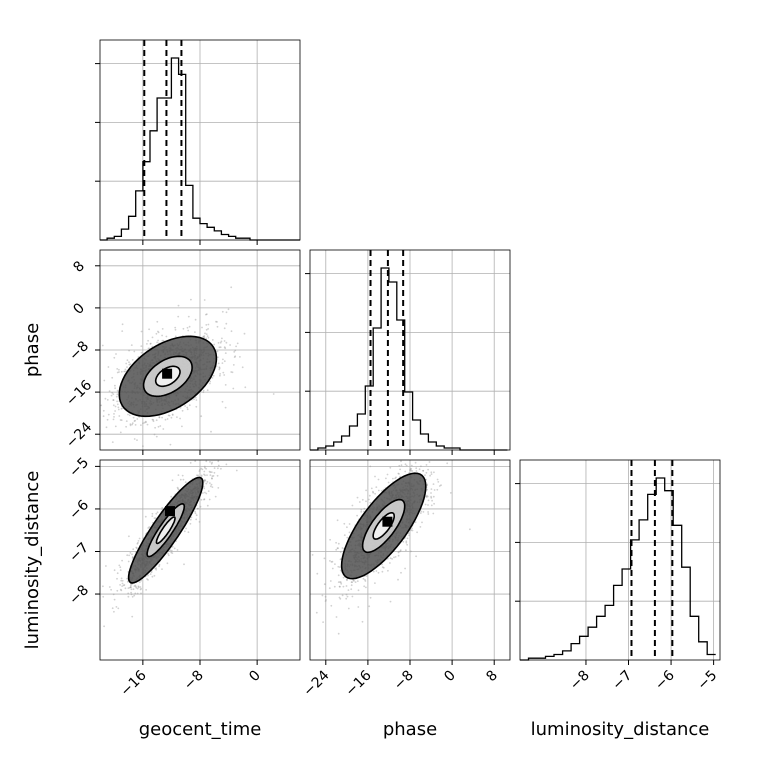  I want to click on histogram-luminosity-distance, so click(618, 560).